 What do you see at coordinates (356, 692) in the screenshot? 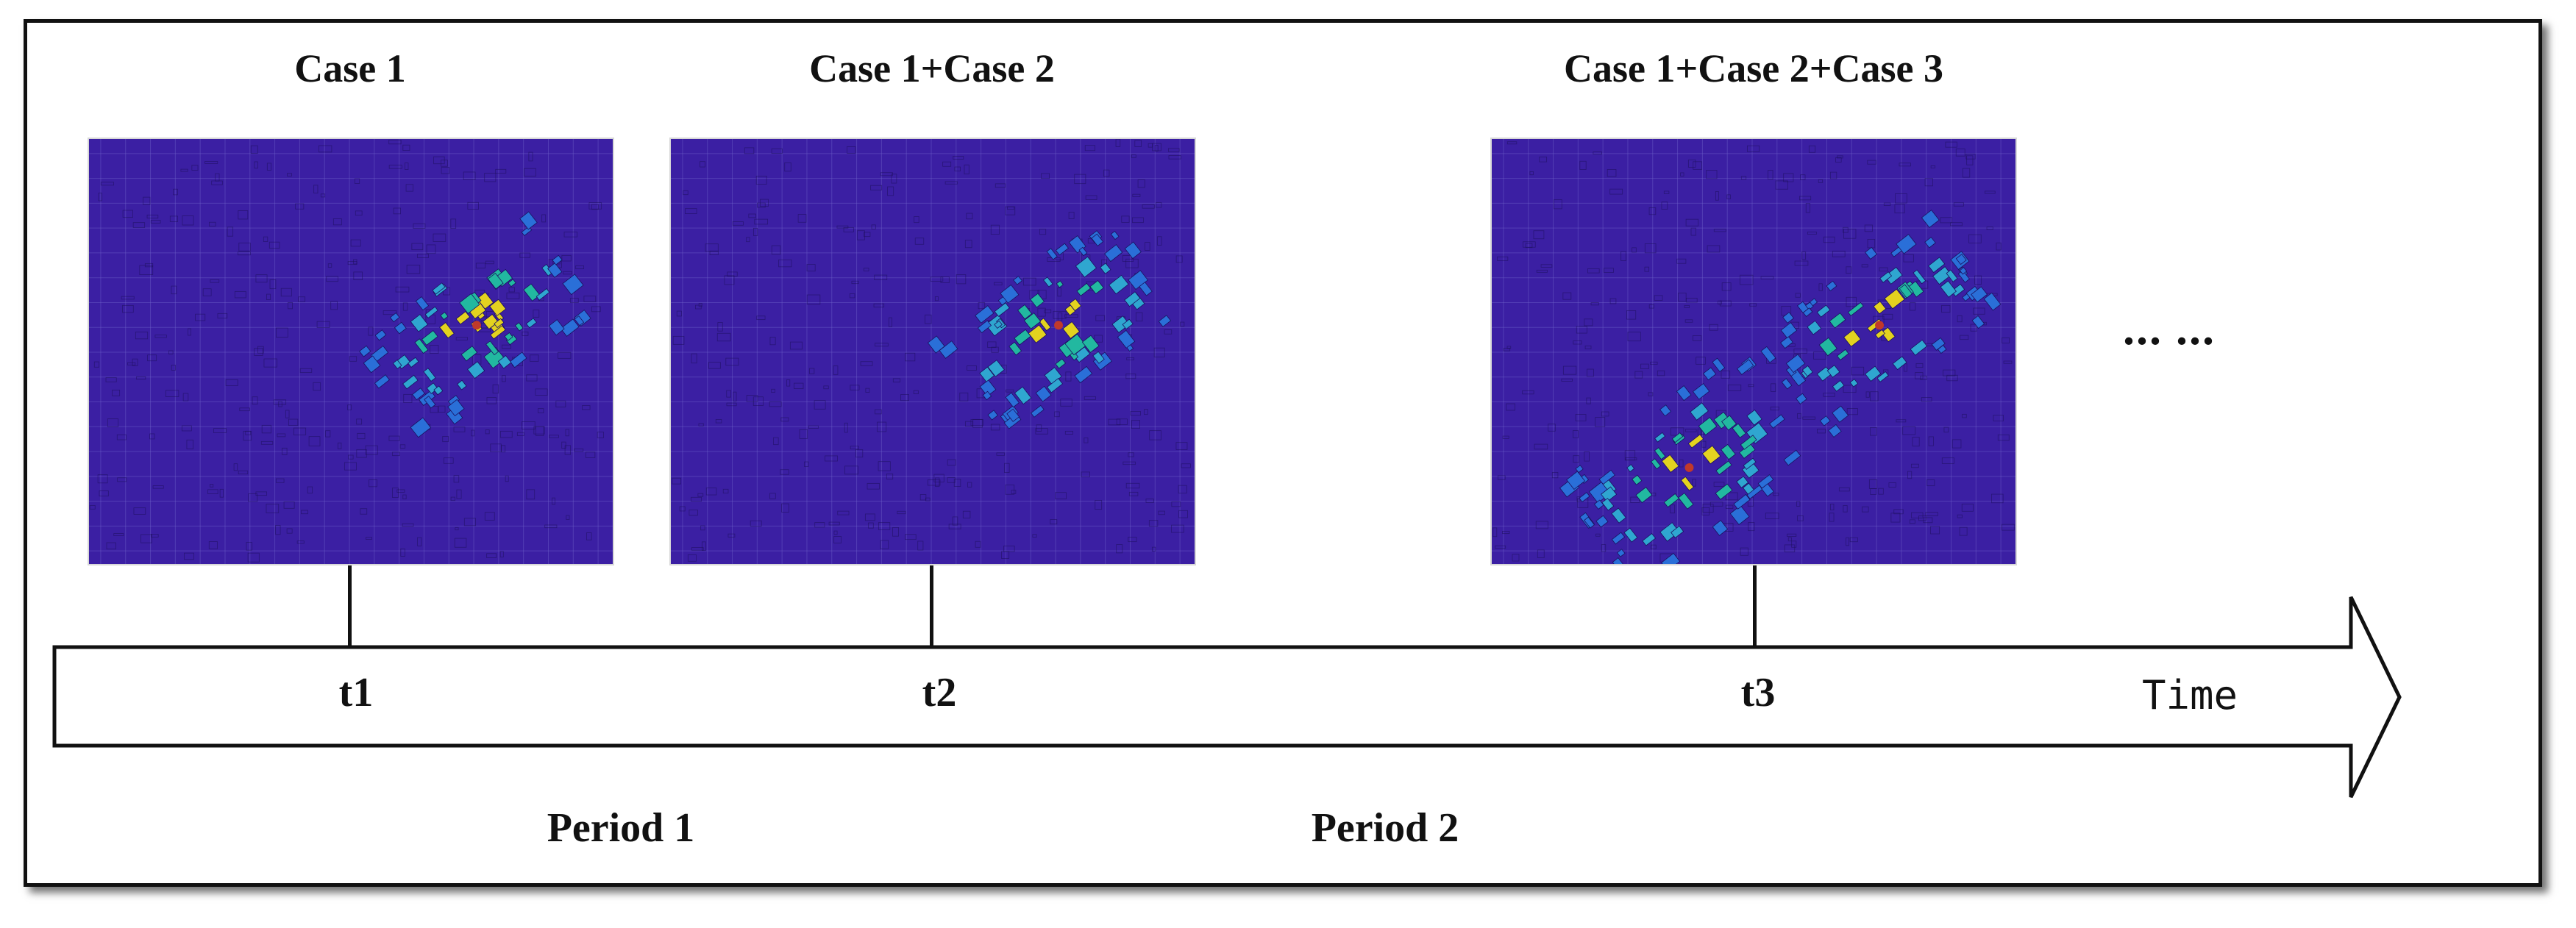
I see `tick-label-t1: t1` at bounding box center [356, 692].